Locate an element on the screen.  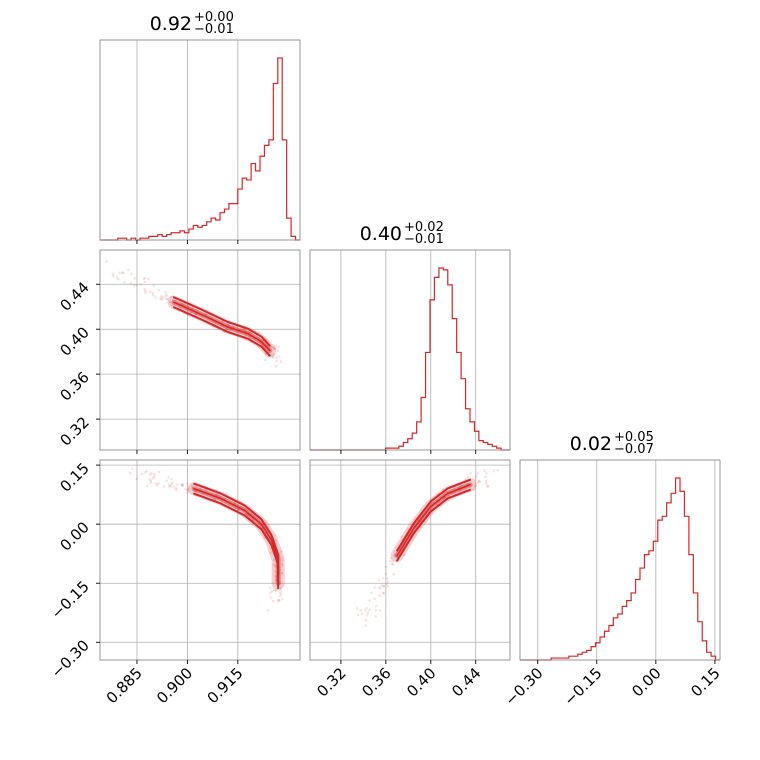
histogram-panel-0: 0.92 +0.00−0.01 is located at coordinates (200, 127).